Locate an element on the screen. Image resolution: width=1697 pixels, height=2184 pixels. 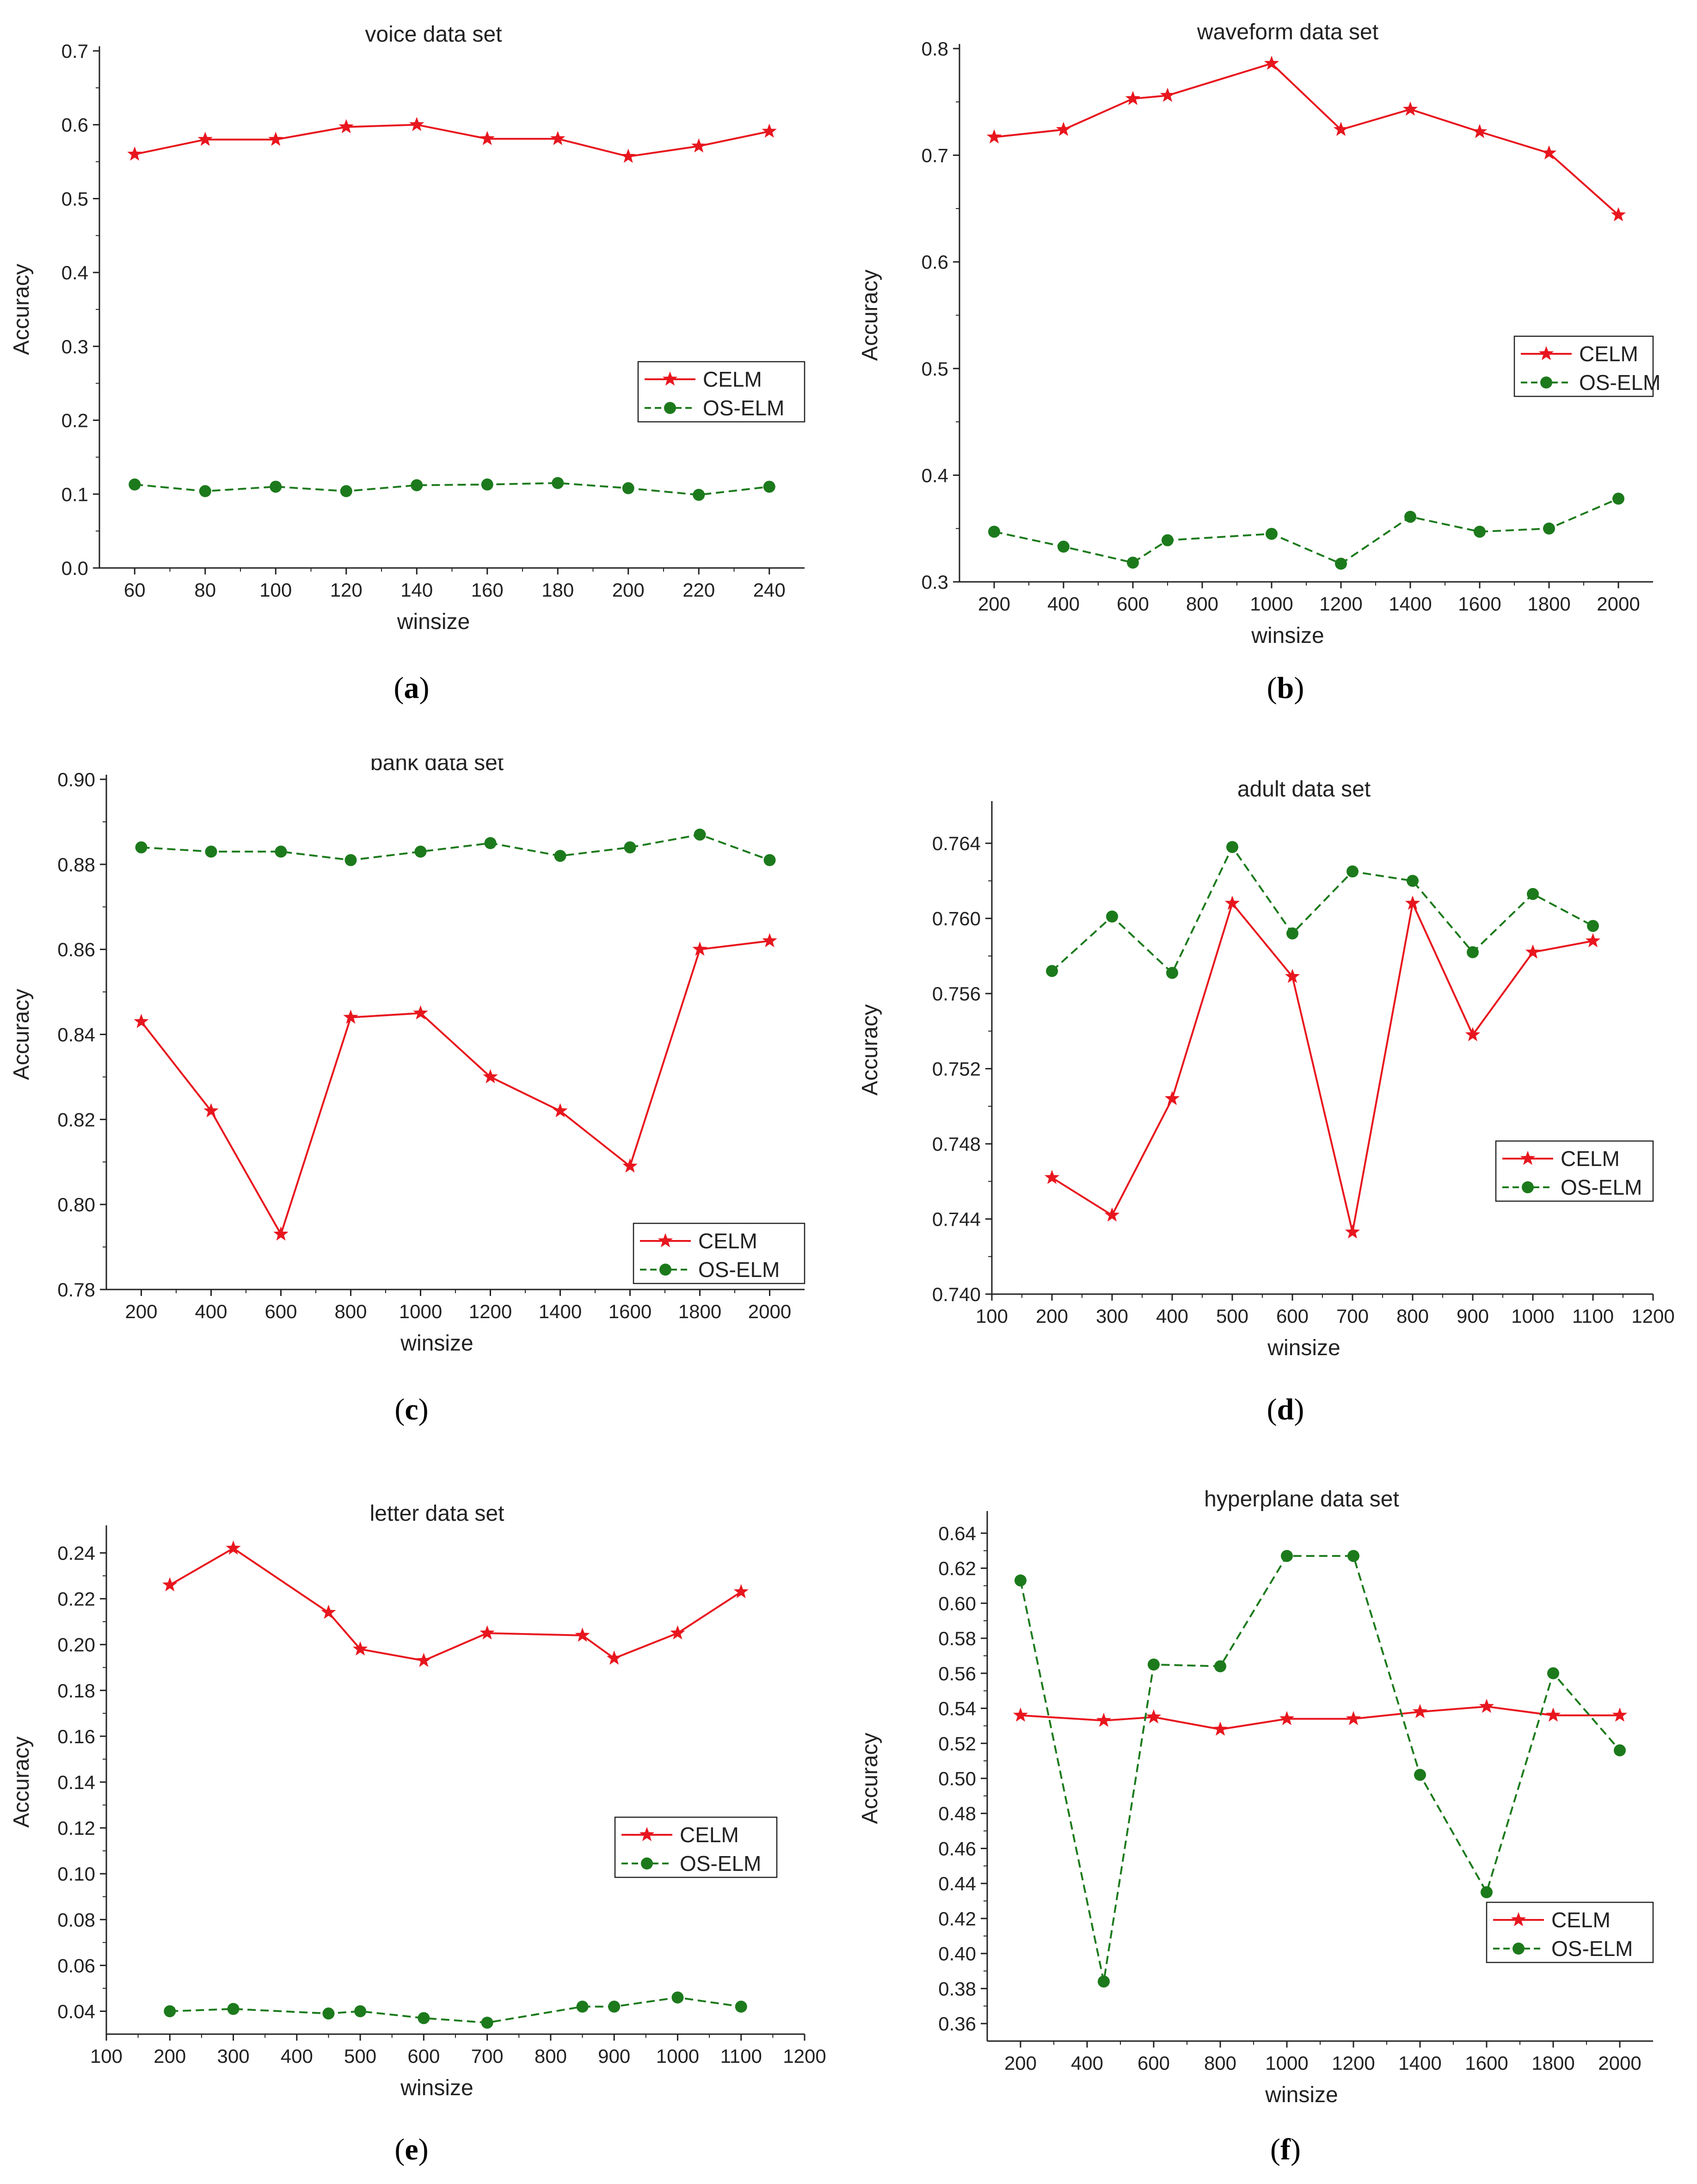
chart-title: hyperplane data set is located at coordinates (1301, 1499).